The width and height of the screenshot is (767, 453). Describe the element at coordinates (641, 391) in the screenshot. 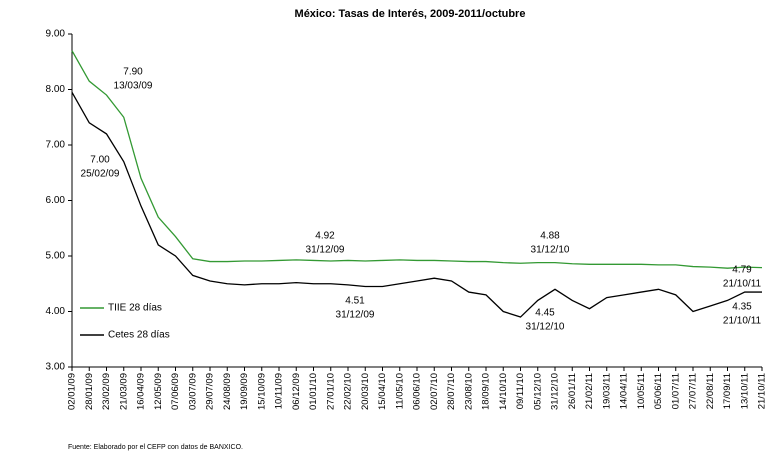

I see `x-tick-label: 10/05/11` at that location.